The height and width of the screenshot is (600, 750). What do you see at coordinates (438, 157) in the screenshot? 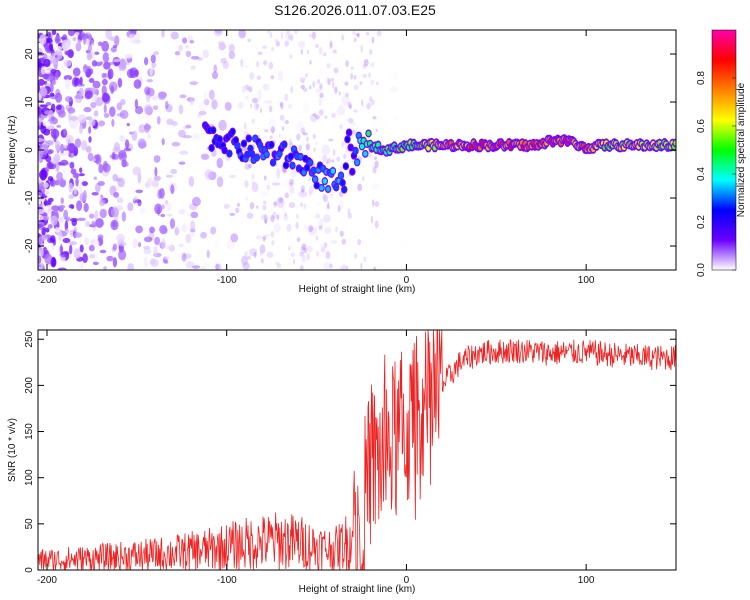
I see `spectrogram-signal-track` at bounding box center [438, 157].